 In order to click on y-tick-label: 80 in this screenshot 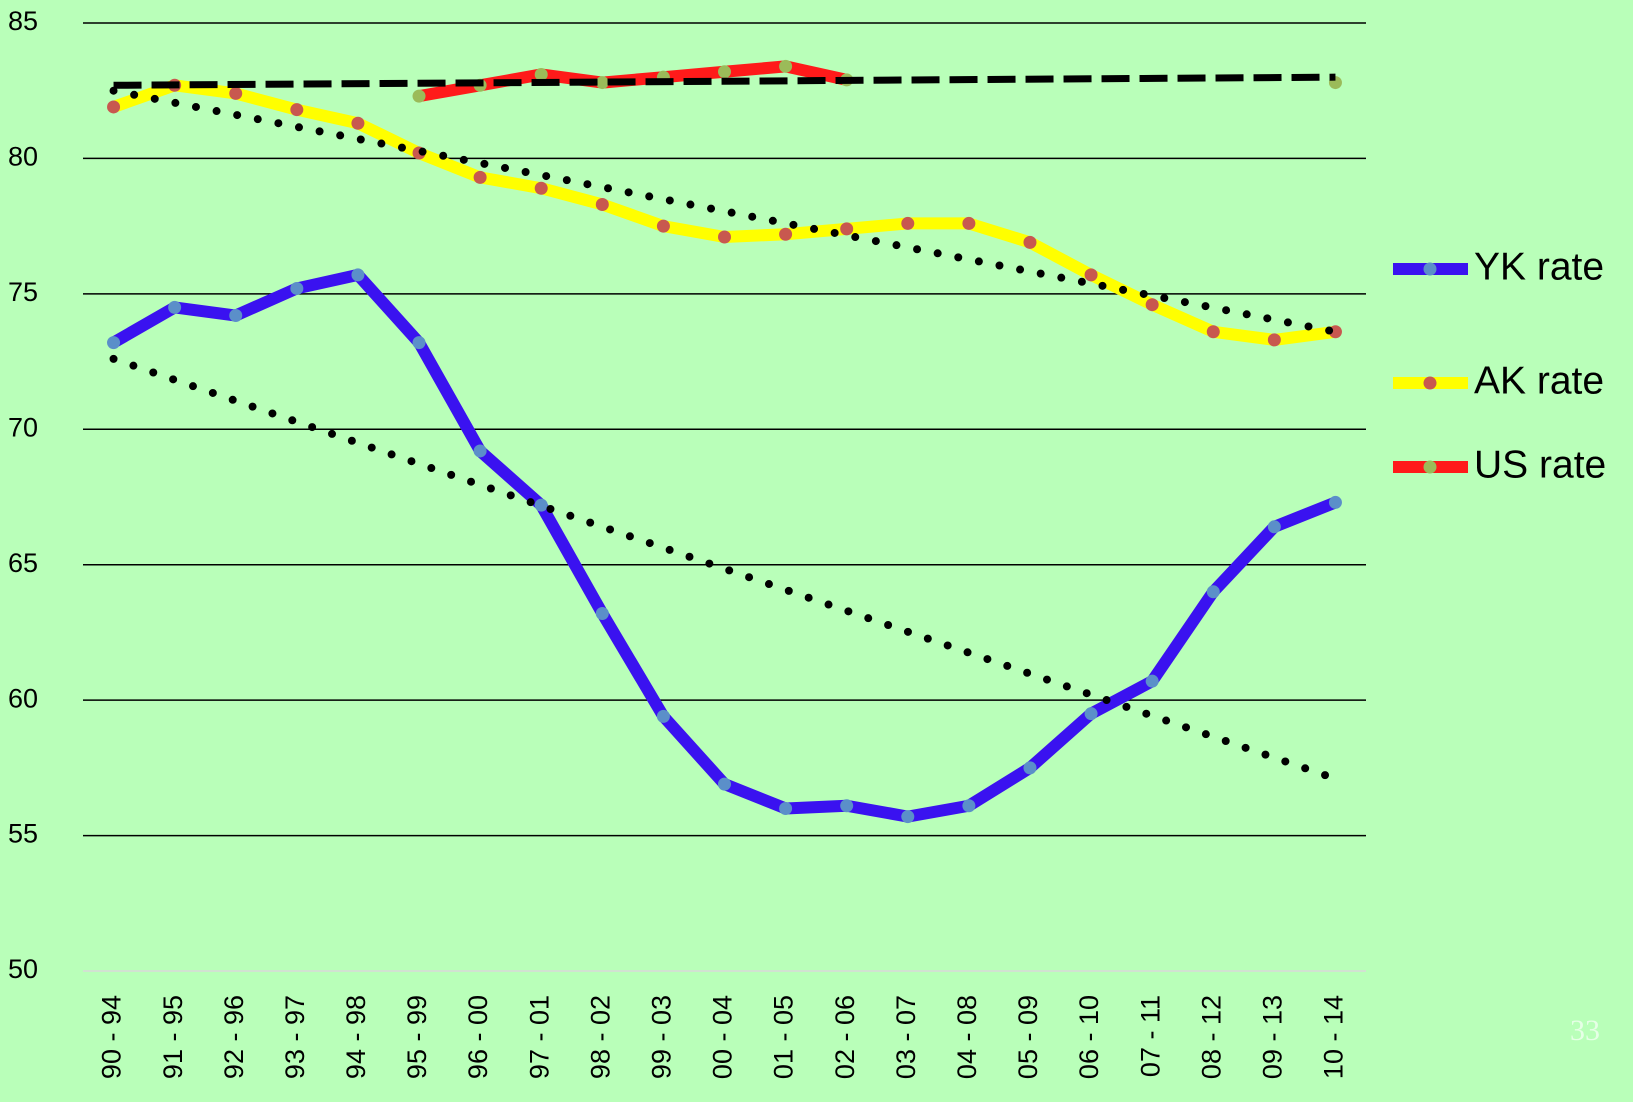, I will do `click(23, 157)`.